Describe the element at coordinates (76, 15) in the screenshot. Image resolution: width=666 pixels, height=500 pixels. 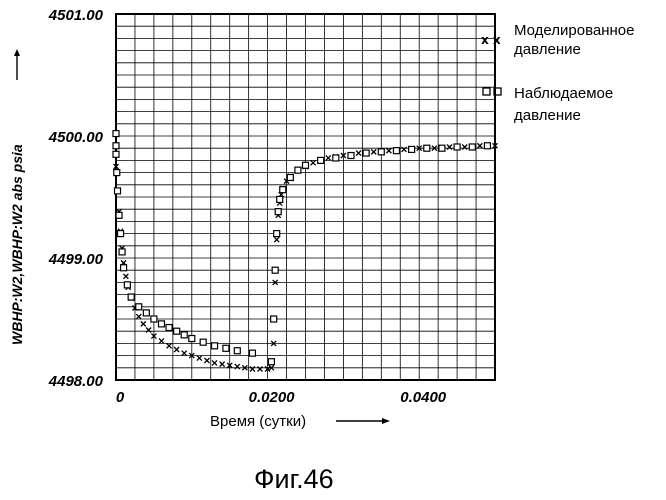
I see `y-tick-label: 4501.00` at that location.